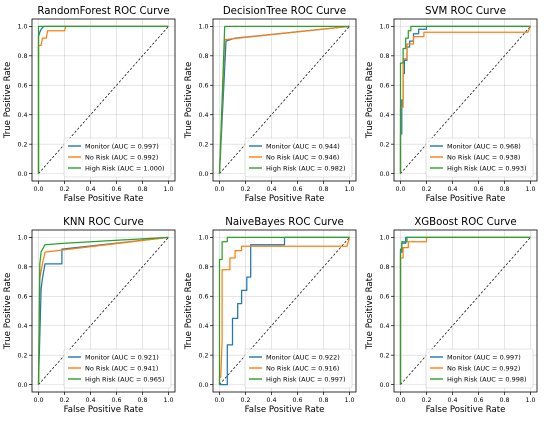 Image resolution: width=550 pixels, height=422 pixels. I want to click on legend-entry: Monitor (AUC = 0.922), so click(303, 357).